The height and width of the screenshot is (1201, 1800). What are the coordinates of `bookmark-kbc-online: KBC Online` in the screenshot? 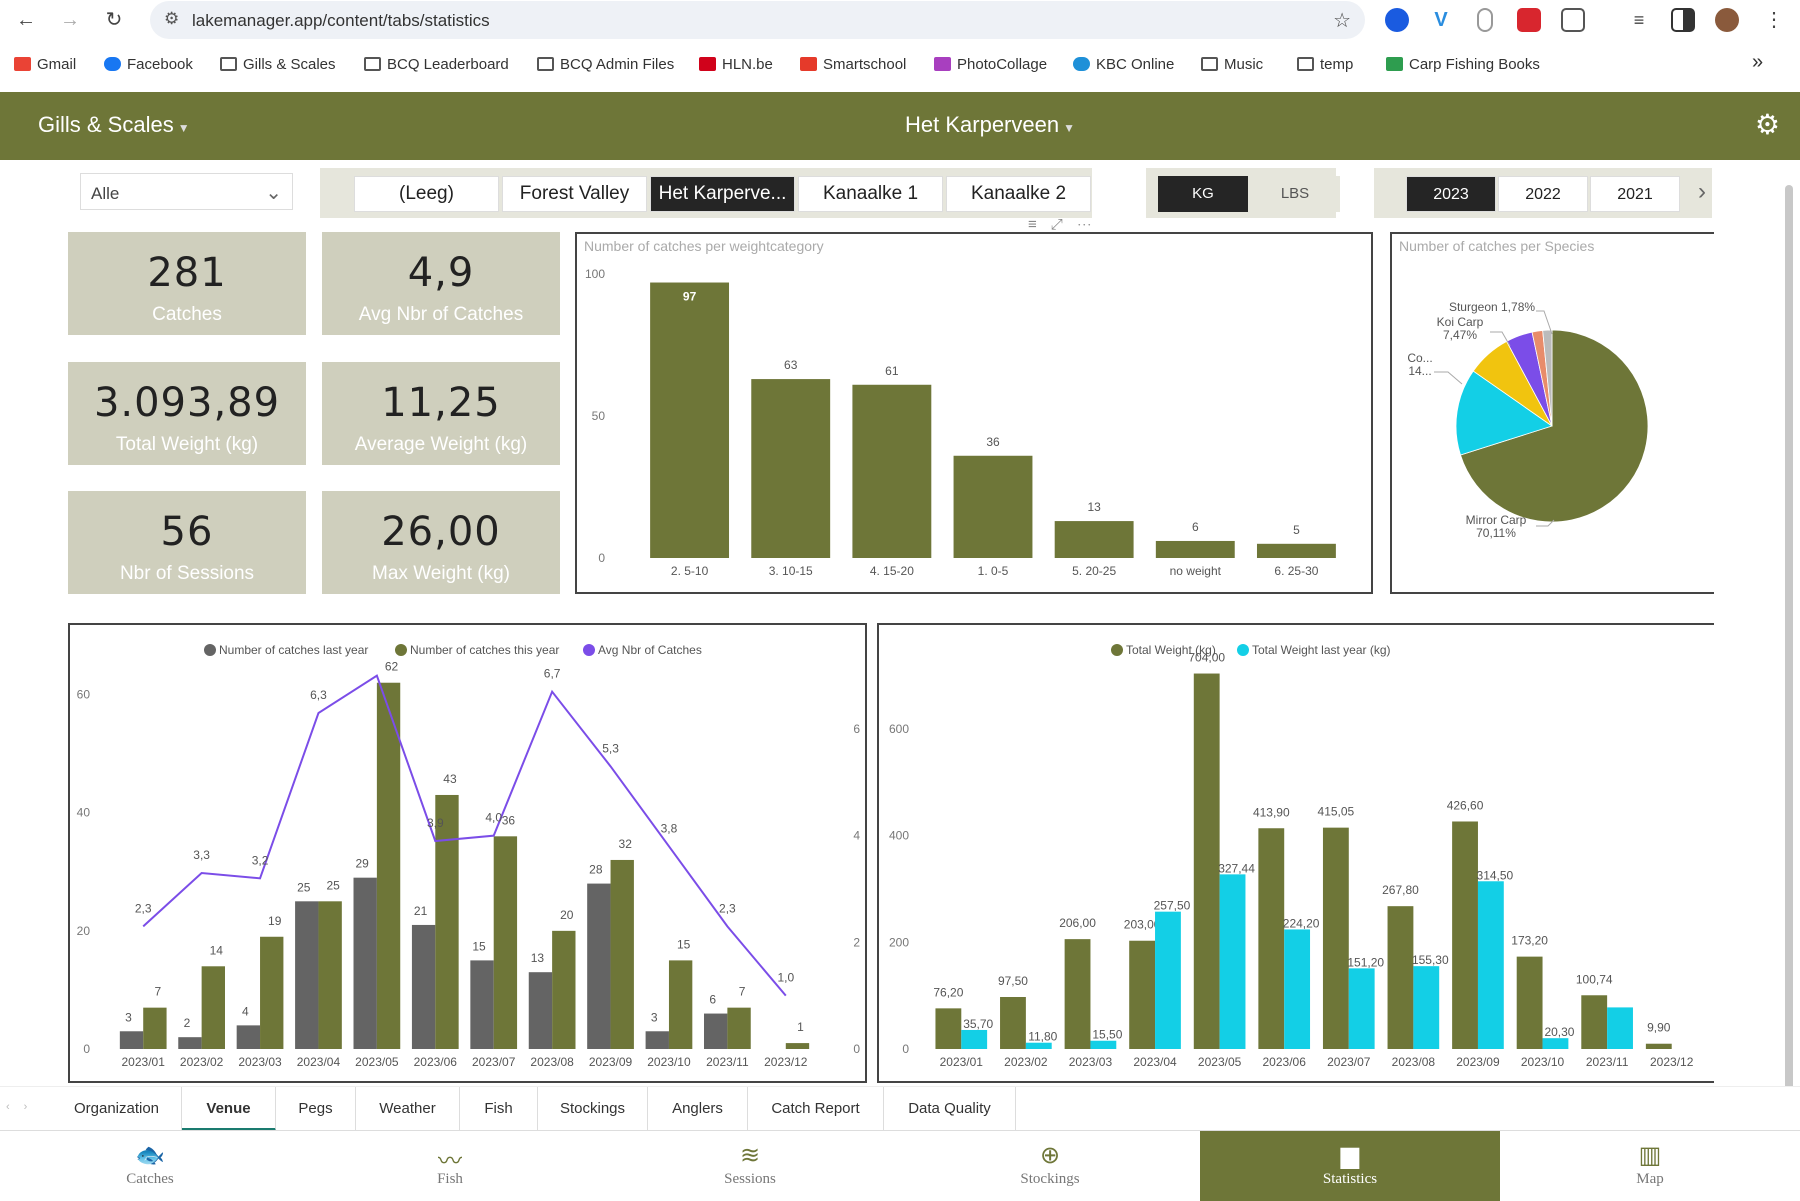 It's located at (1123, 64).